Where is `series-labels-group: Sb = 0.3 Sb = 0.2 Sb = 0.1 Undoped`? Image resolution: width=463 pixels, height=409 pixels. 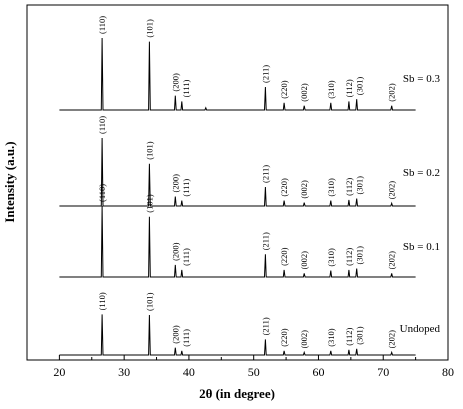 series-labels-group: Sb = 0.3 Sb = 0.2 Sb = 0.1 Undoped is located at coordinates (420, 204).